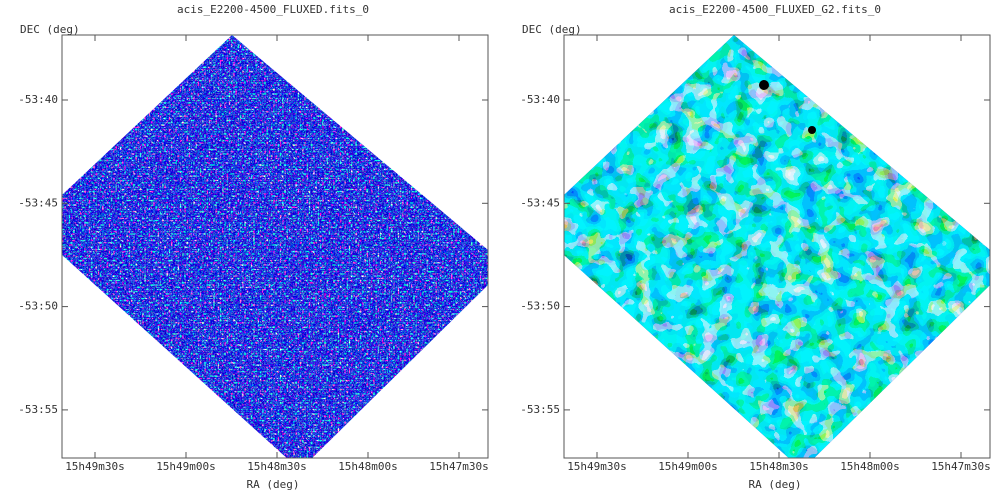 This screenshot has height=499, width=1000. Describe the element at coordinates (273, 9) in the screenshot. I see `panel-title: acis_E2200-4500_FLUXED.fits_0` at that location.